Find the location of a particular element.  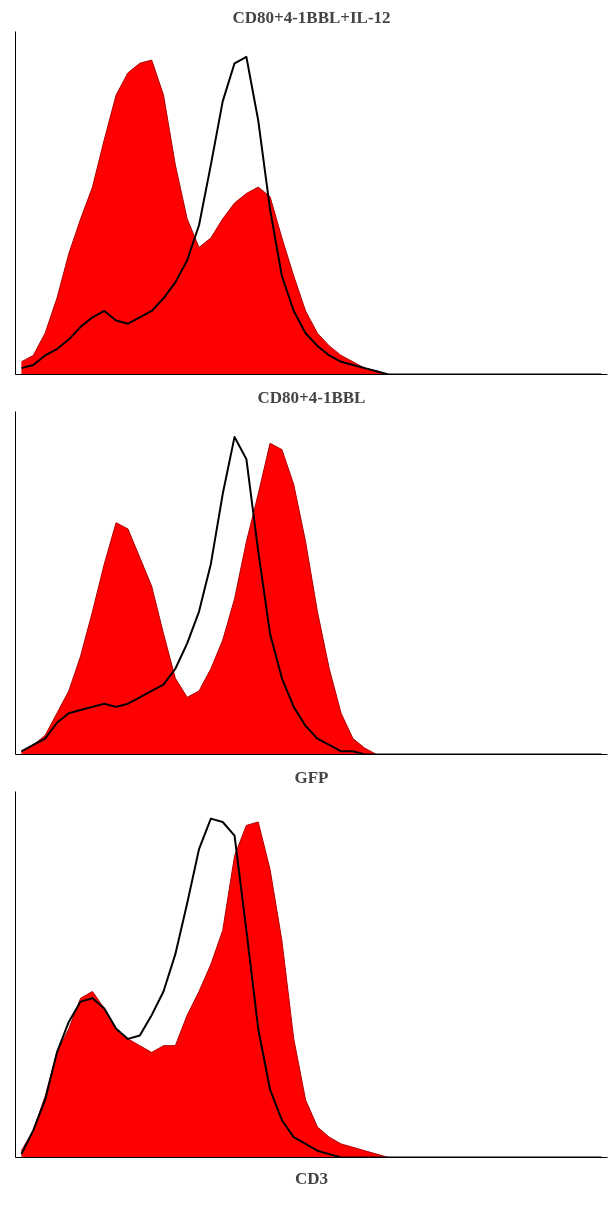

chart-title: CD80+4-1BBL+IL-12 is located at coordinates (311, 17).